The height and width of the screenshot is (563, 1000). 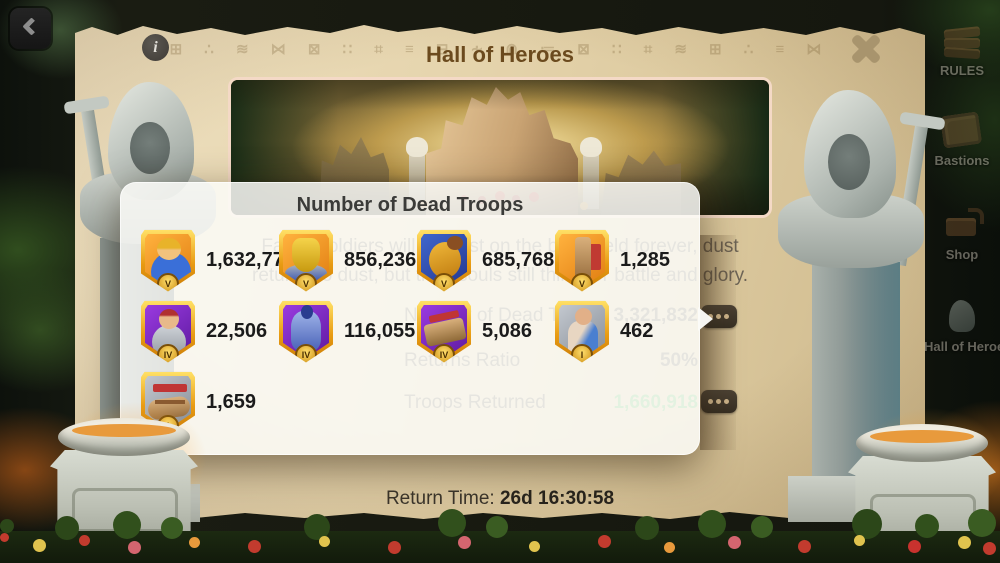 I want to click on dead-troop-entry: I 462, so click(x=624, y=331).